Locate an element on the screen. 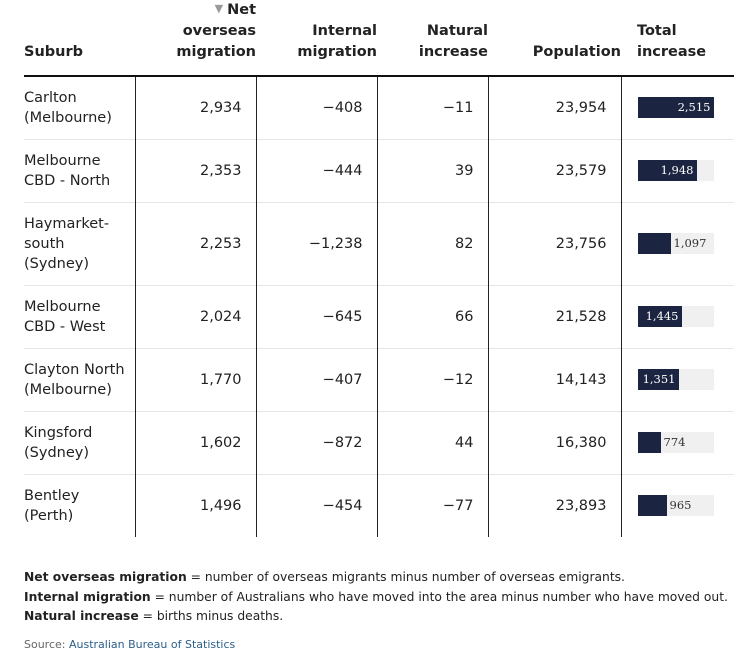 This screenshot has height=658, width=756. cell-population: 16,380 is located at coordinates (554, 442).